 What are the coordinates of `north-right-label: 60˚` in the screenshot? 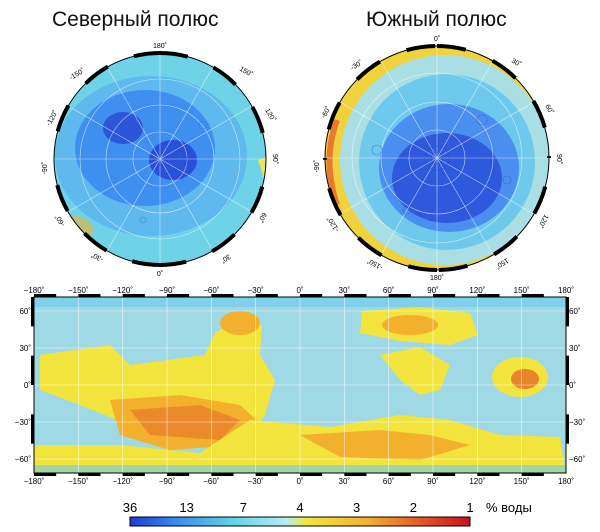 It's located at (262, 217).